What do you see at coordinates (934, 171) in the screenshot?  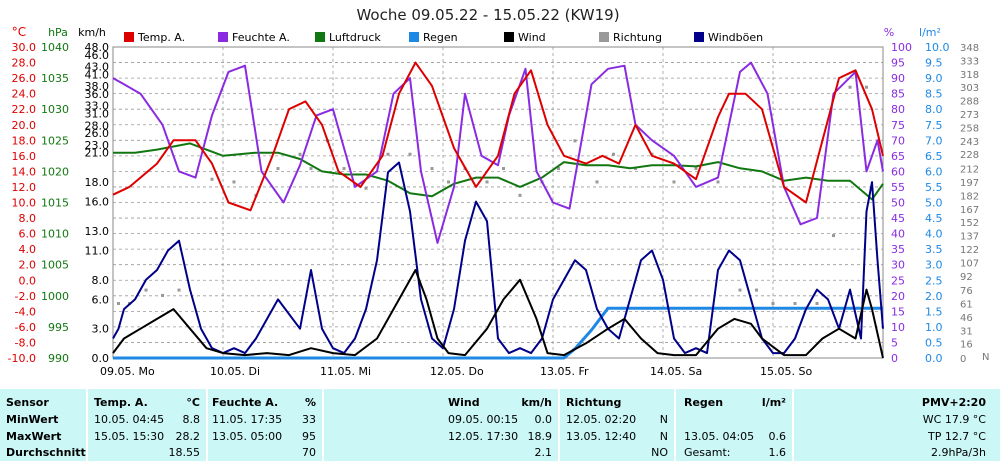 I see `rain-tick-label: 6.0` at bounding box center [934, 171].